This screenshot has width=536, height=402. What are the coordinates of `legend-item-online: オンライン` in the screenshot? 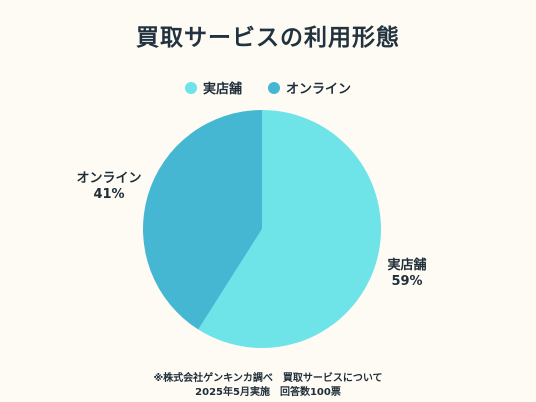 It's located at (309, 87).